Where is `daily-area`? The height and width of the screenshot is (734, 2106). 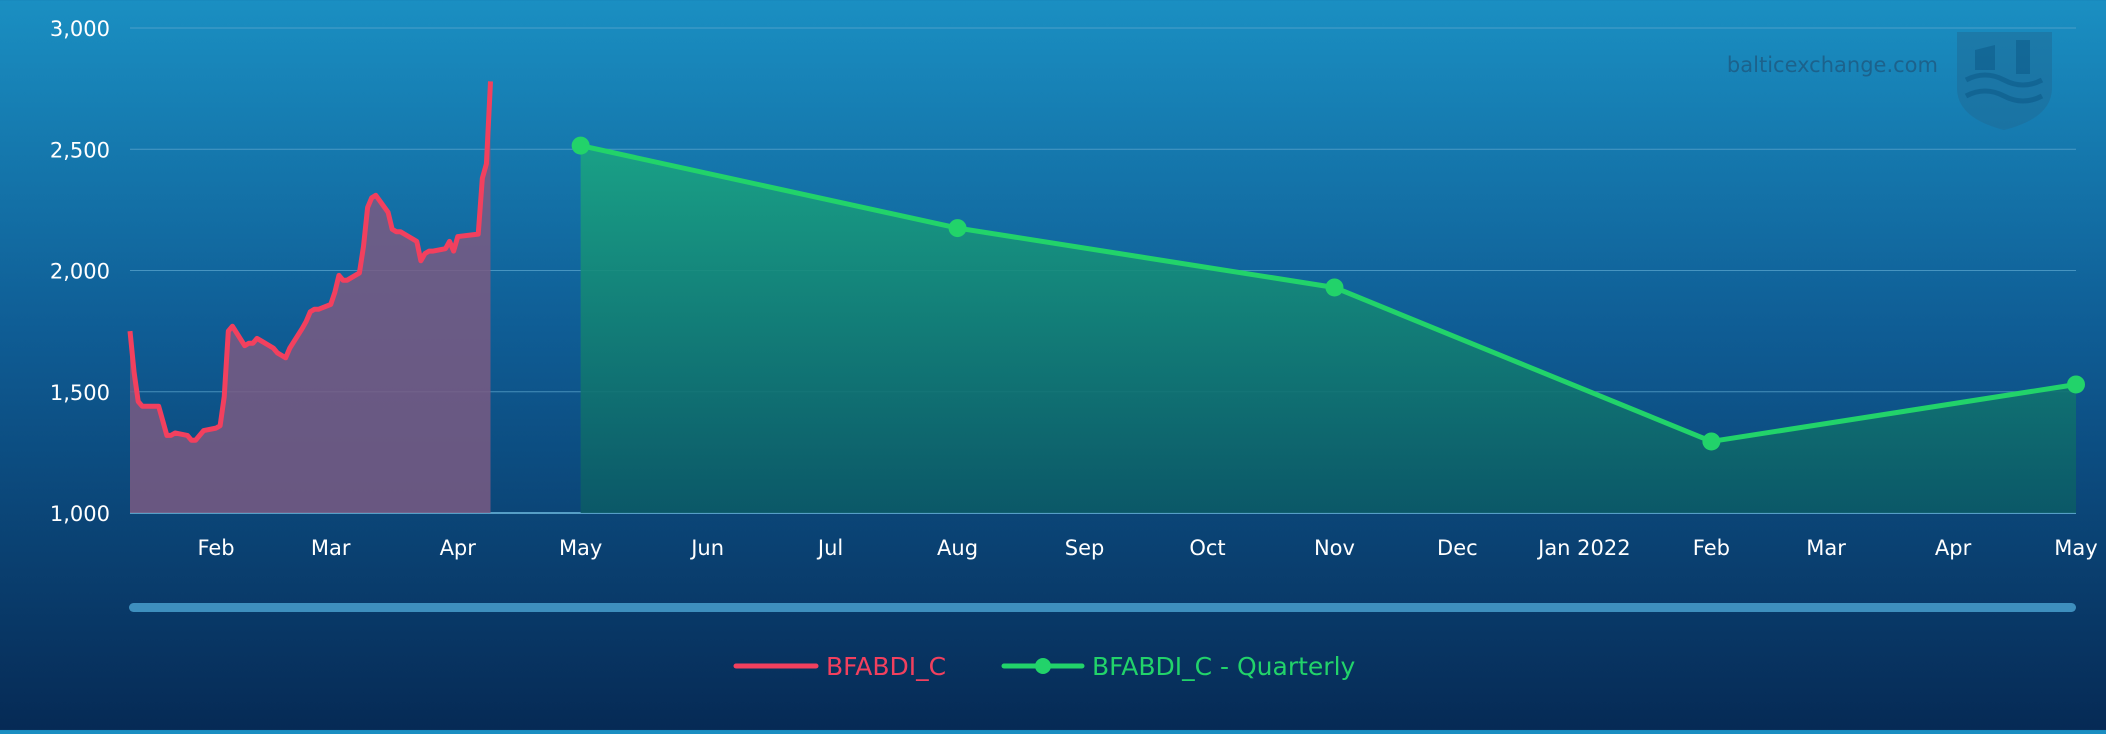
daily-area is located at coordinates (310, 297).